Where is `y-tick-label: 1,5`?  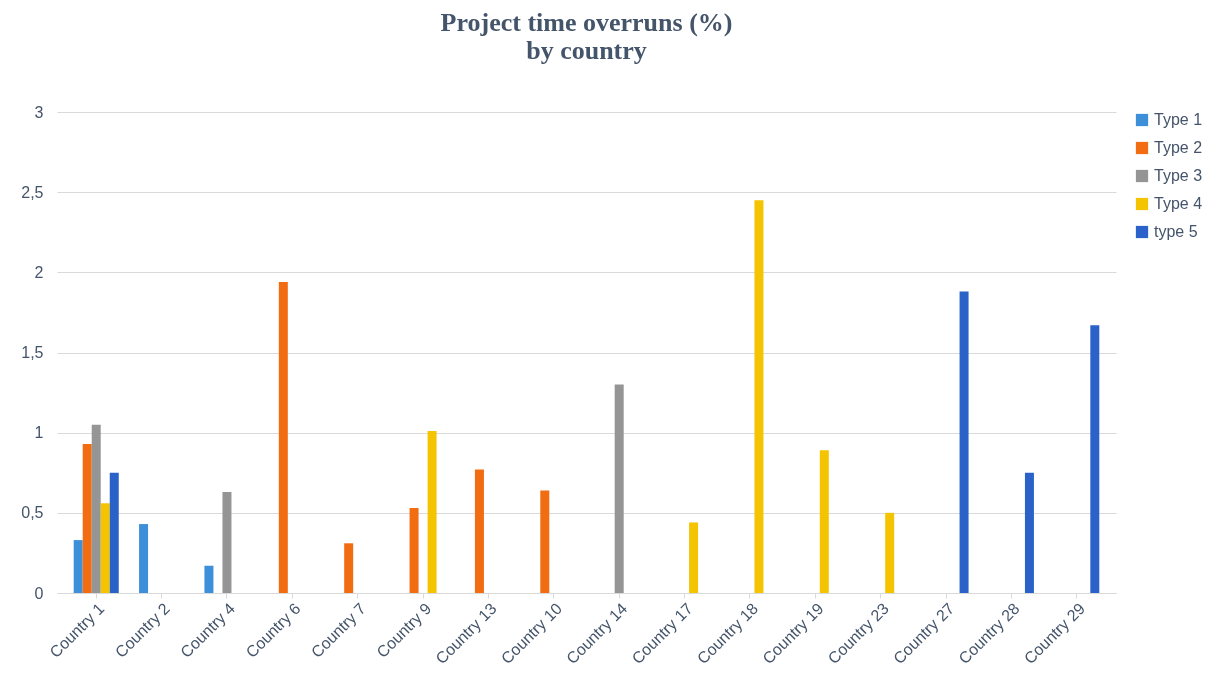
y-tick-label: 1,5 is located at coordinates (32, 352).